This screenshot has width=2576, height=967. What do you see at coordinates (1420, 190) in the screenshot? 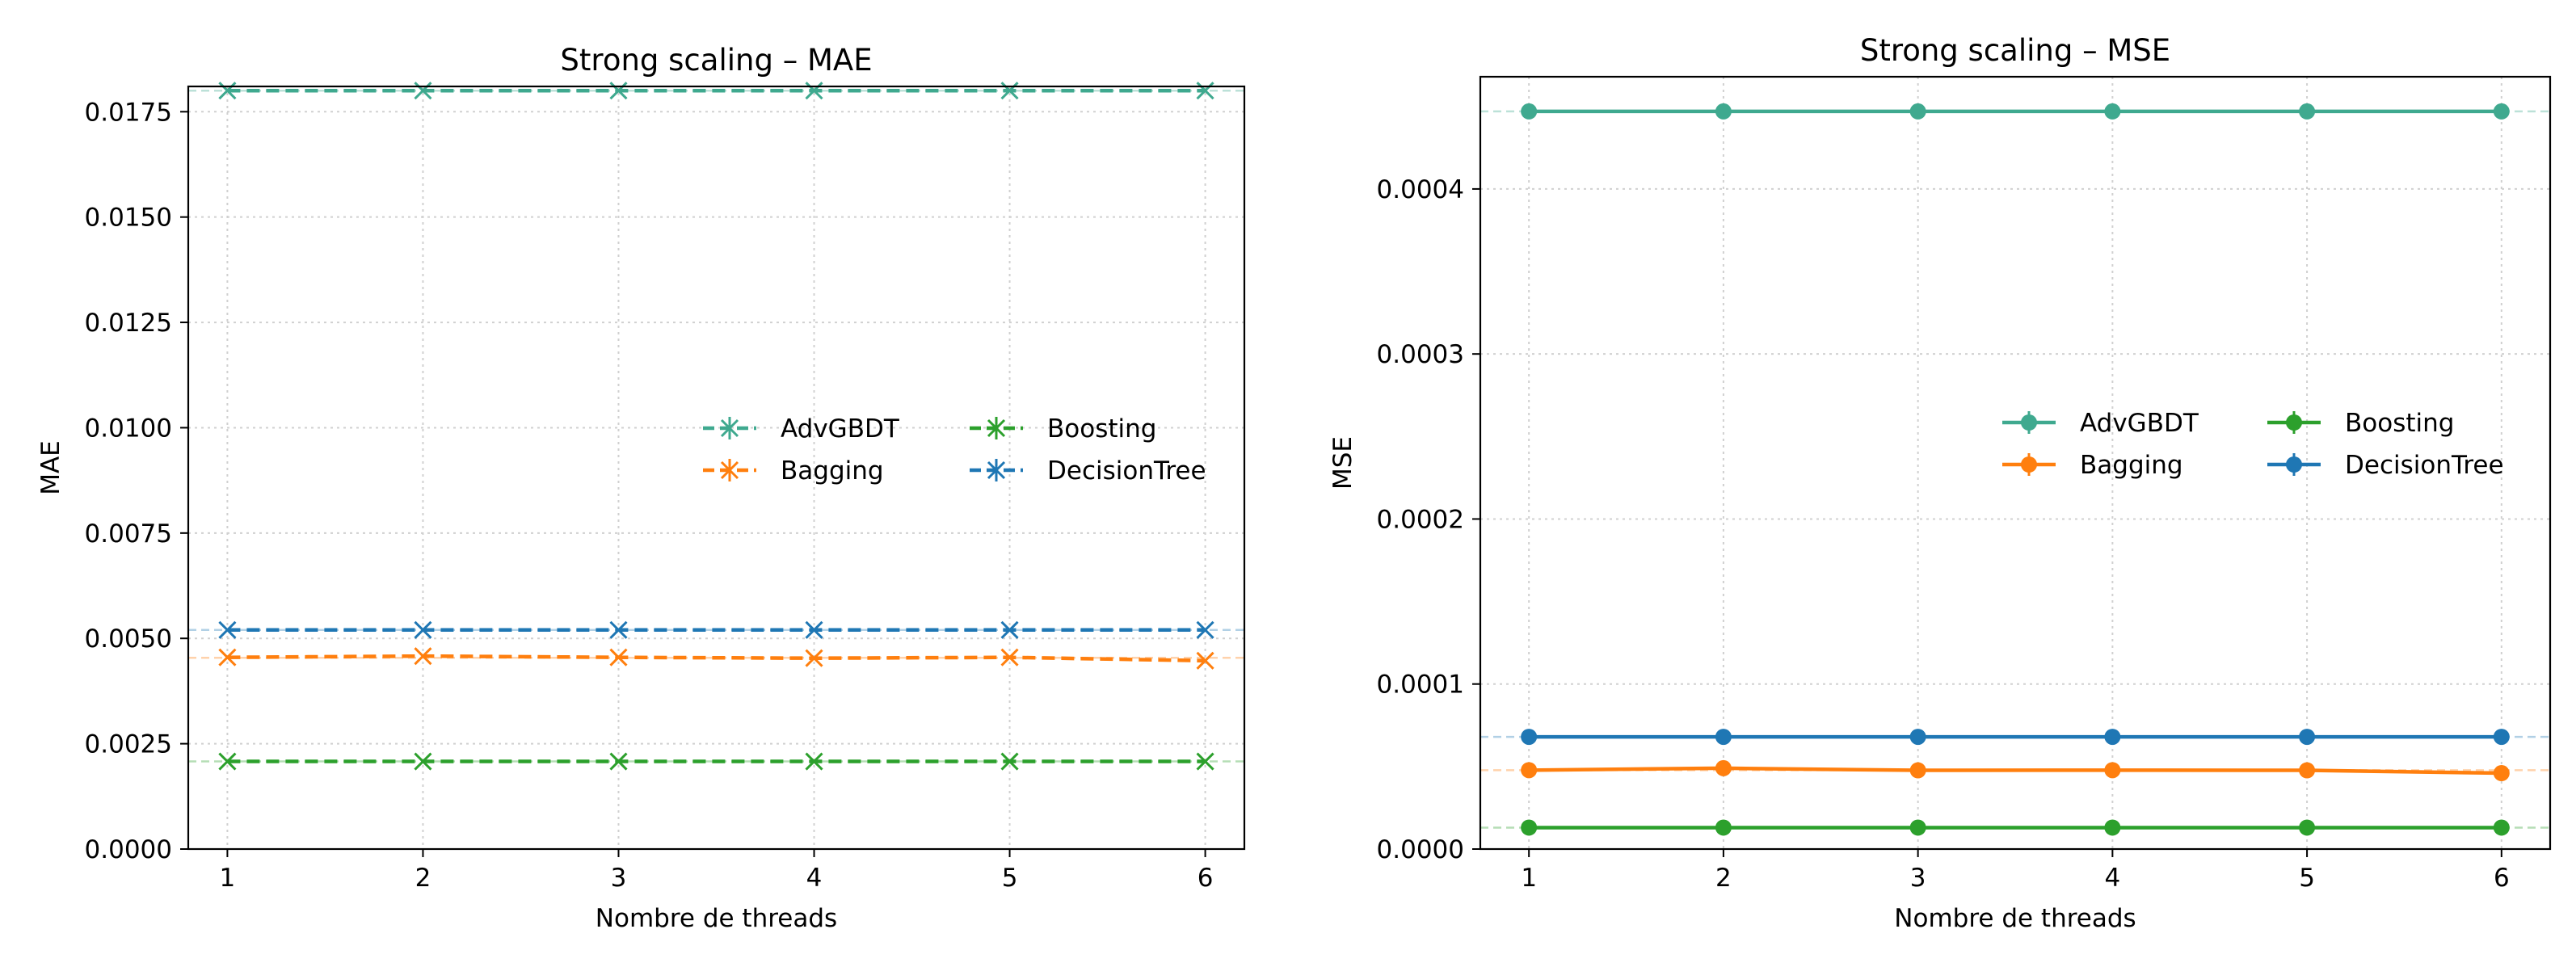
I see `y-tick-label: 0.0004` at bounding box center [1420, 190].